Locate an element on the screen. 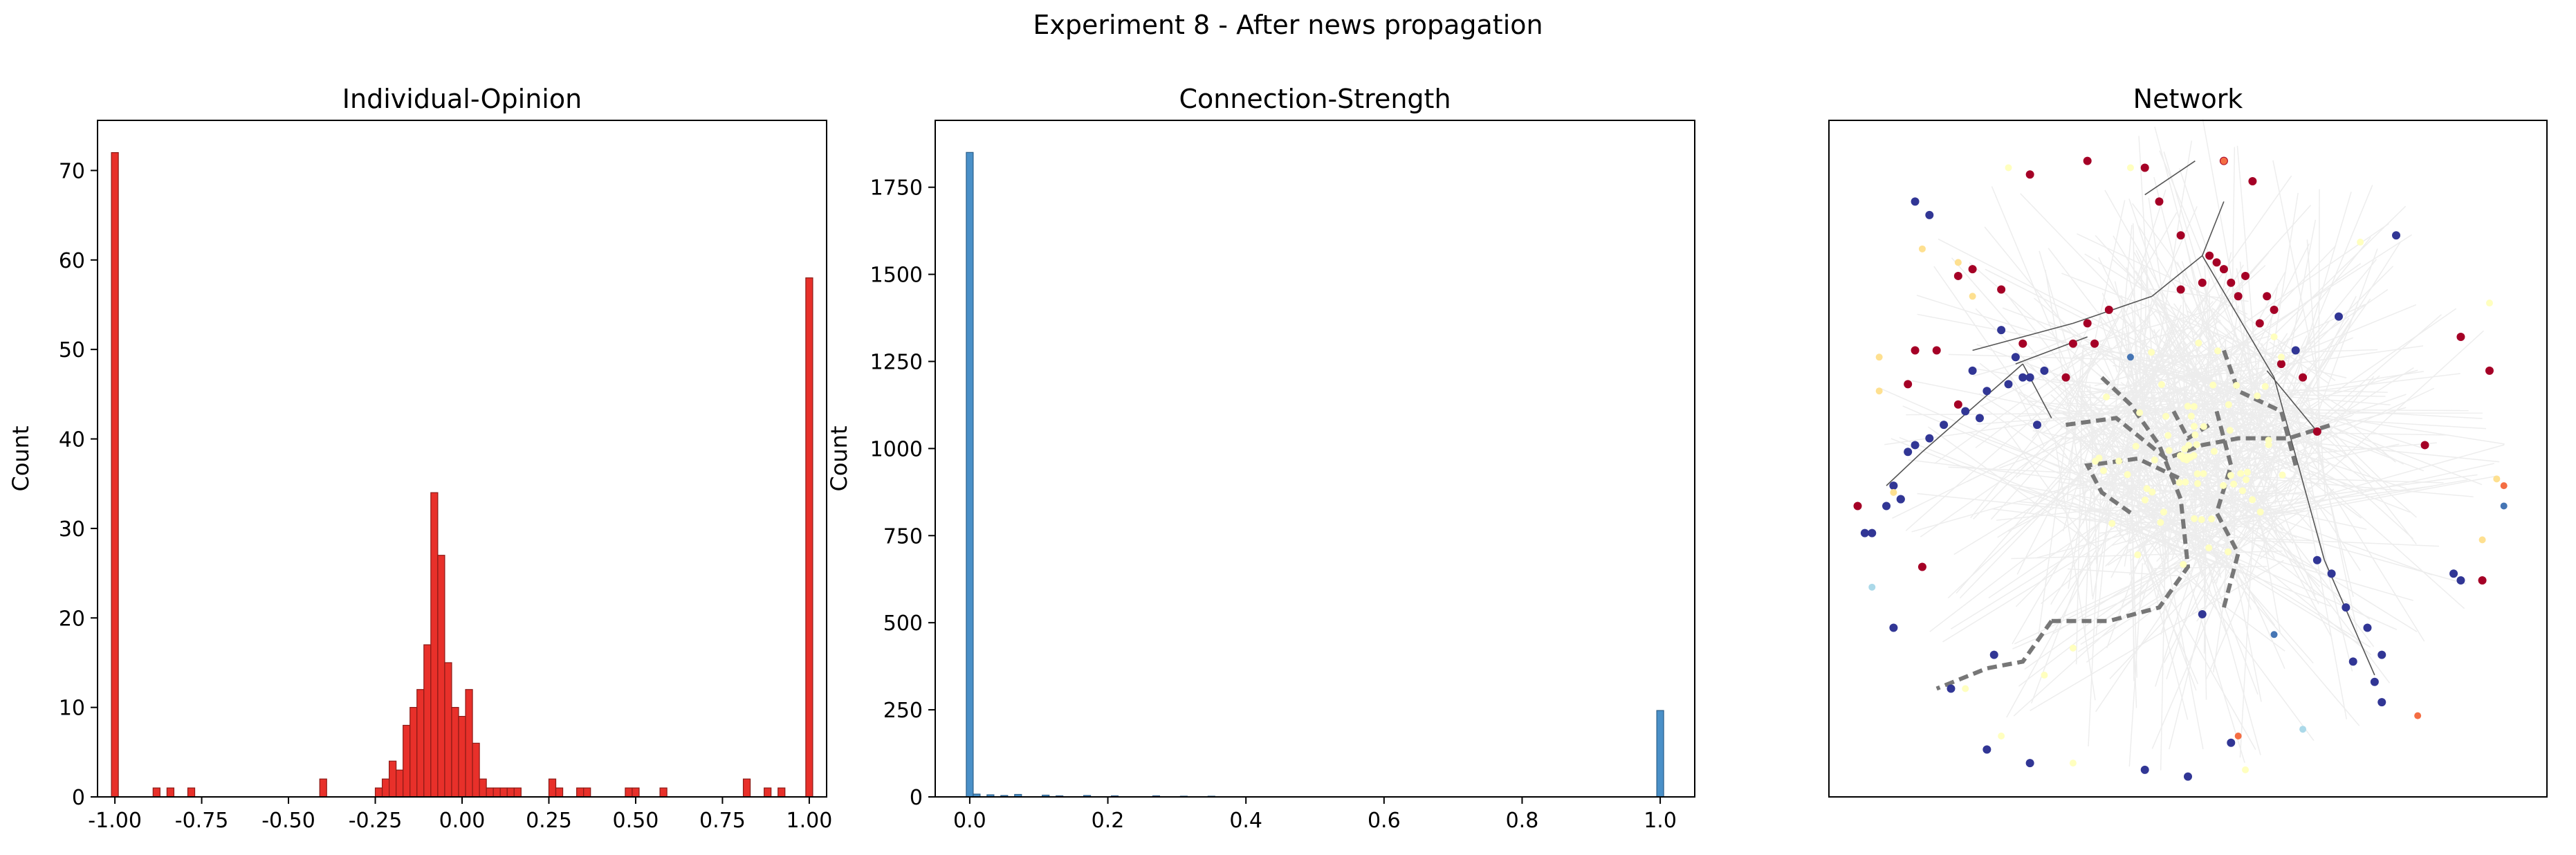 This screenshot has height=855, width=2576. figure-suptitle: Experiment 8 - After news propagation is located at coordinates (1288, 25).